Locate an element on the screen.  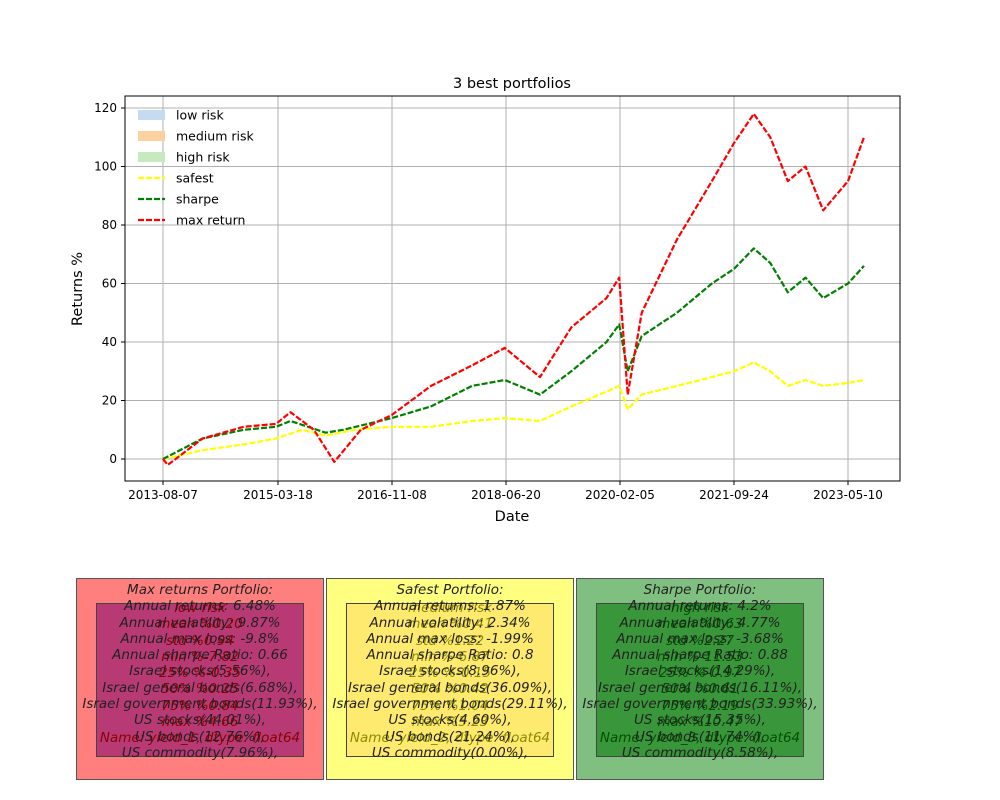
risk-stat-line: mean %0.63 is located at coordinates (700, 624).